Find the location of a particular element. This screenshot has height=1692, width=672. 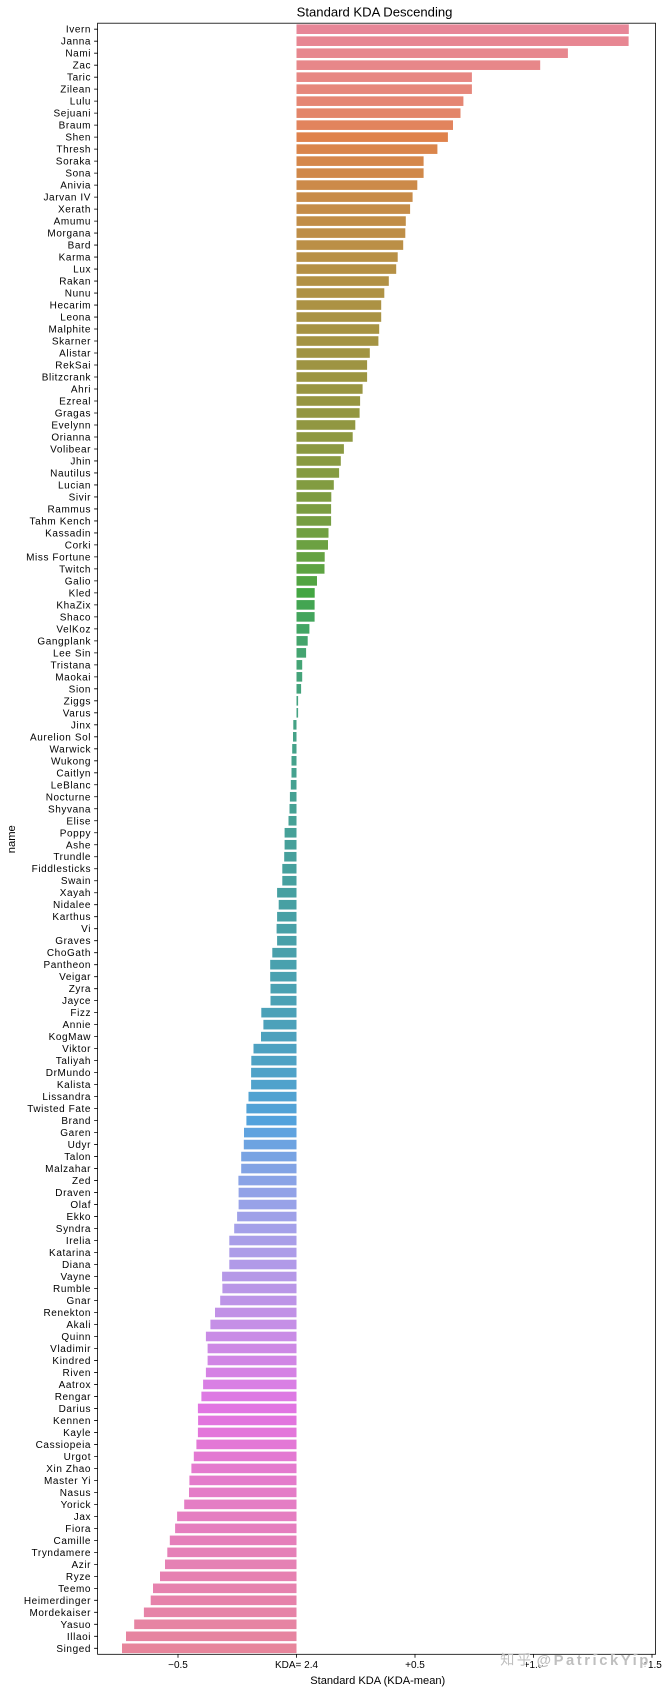

svg-text: Kalista is located at coordinates (74, 1085).